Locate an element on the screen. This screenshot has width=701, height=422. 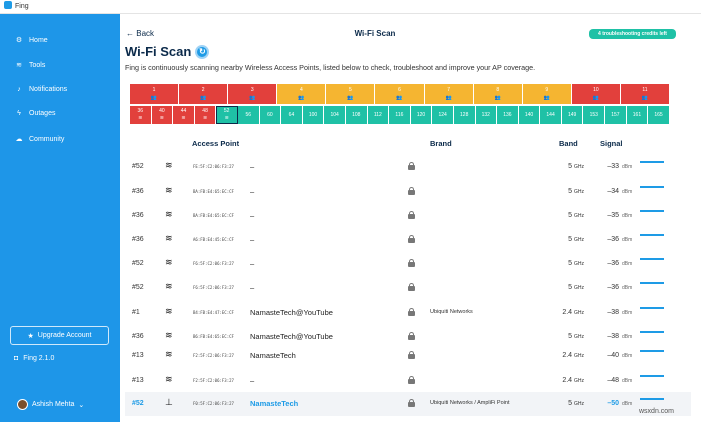
channel-24-cell: 3 👥 is located at coordinates (253, 94).